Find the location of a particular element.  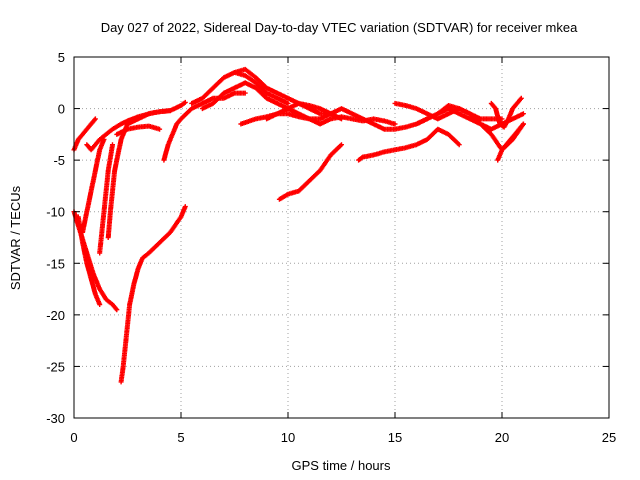

y-axis-label: SDTVAR / TECUs is located at coordinates (15, 237).